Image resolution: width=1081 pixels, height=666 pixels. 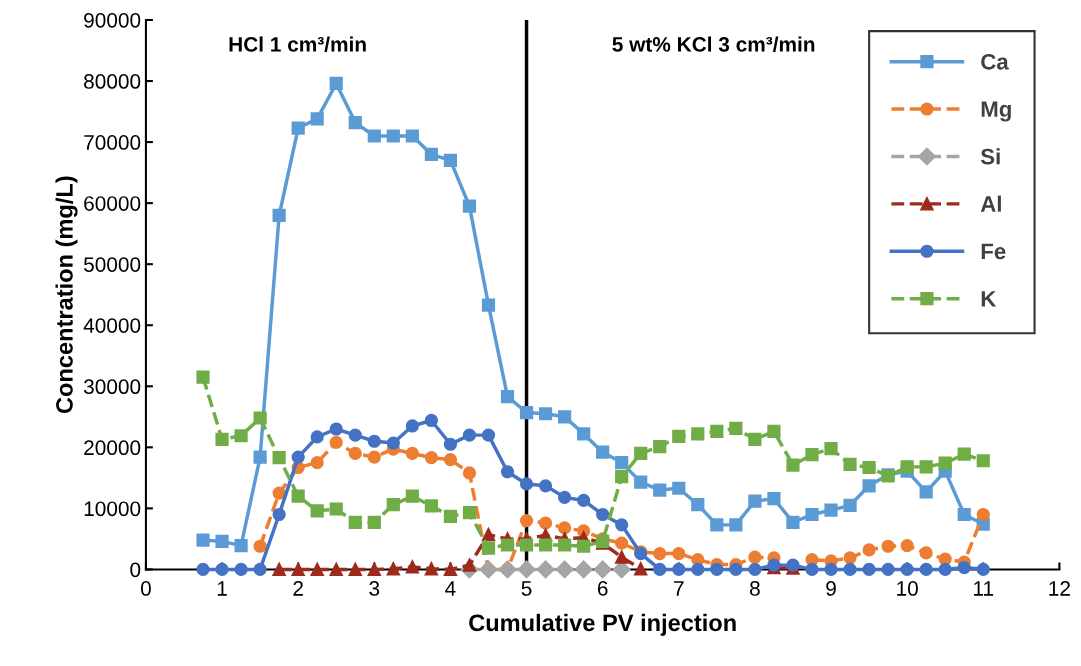 I want to click on x-tick-label: 11, so click(x=984, y=588).